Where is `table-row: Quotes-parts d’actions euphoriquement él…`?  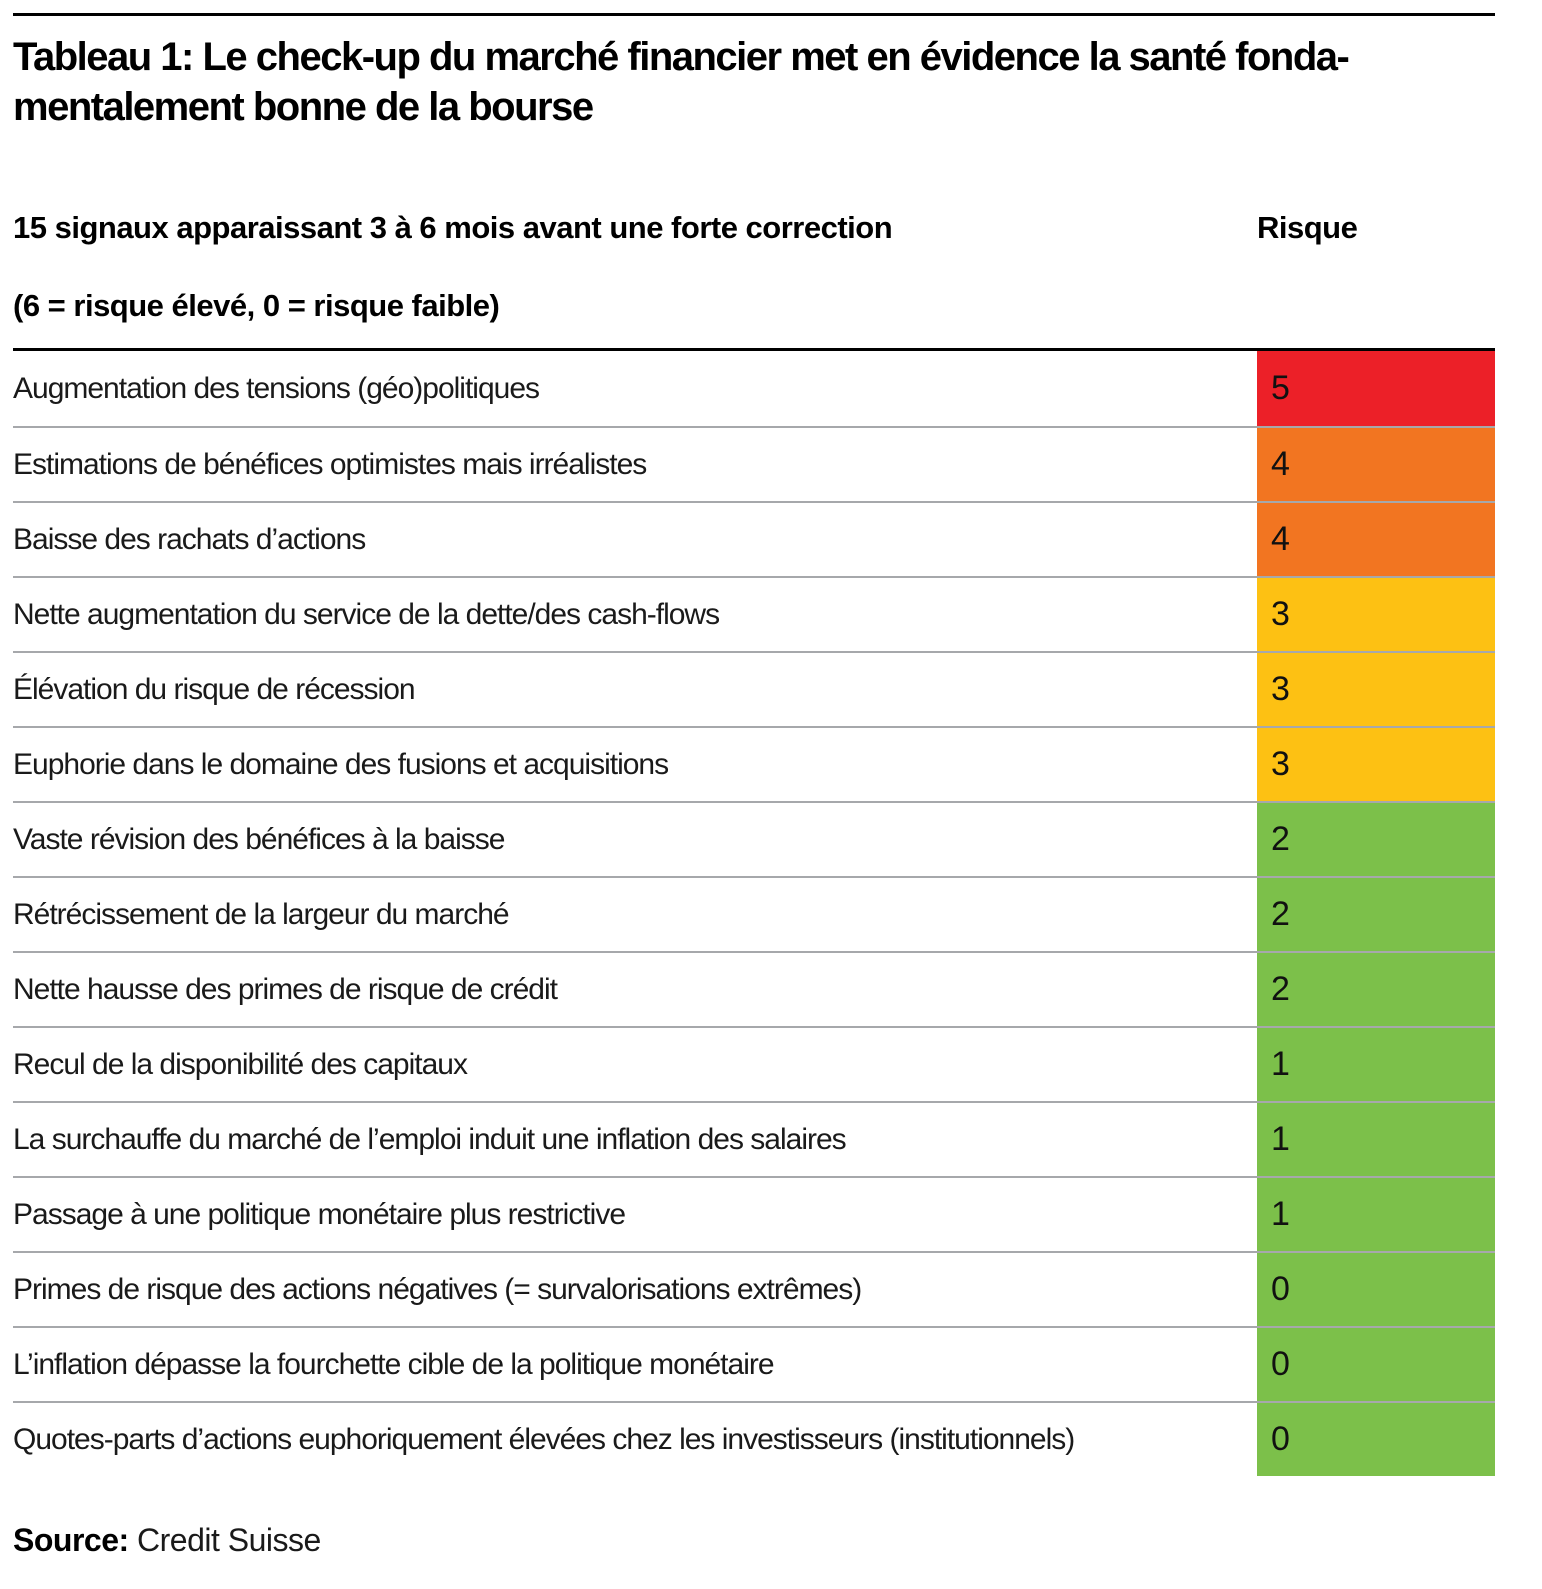 table-row: Quotes-parts d’actions euphoriquement él… is located at coordinates (754, 1438).